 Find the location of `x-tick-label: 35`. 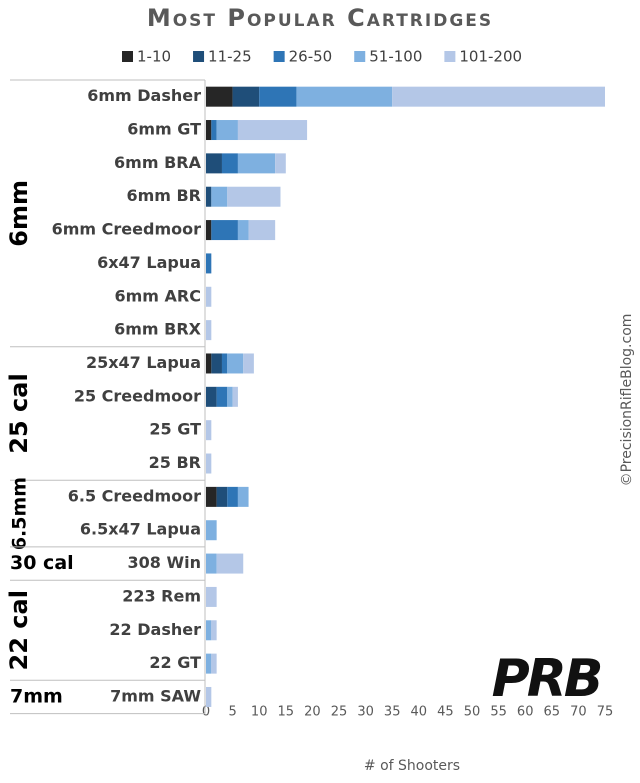

x-tick-label: 35 is located at coordinates (392, 712).